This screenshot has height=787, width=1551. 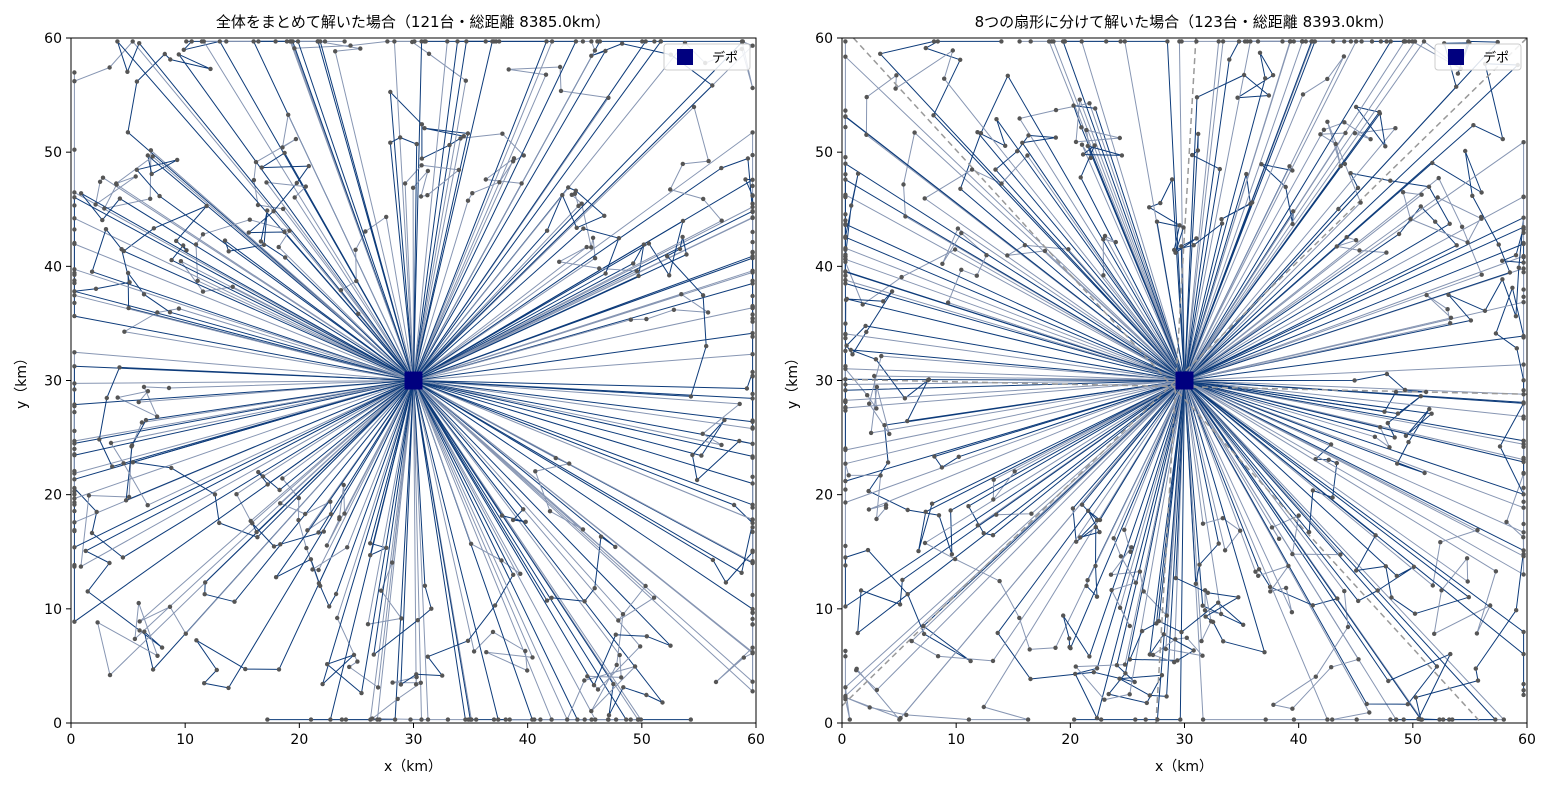 I want to click on x-axis-label: x（km）, so click(x=1184, y=767).